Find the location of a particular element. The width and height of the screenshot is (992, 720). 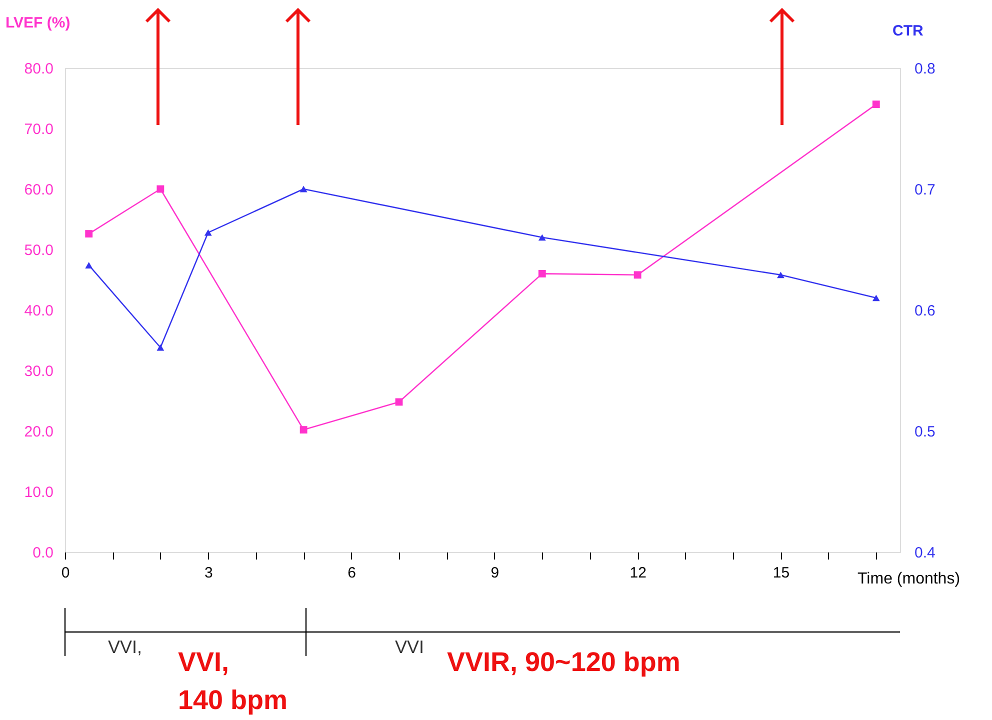

x-tick-label: 6 is located at coordinates (352, 573).